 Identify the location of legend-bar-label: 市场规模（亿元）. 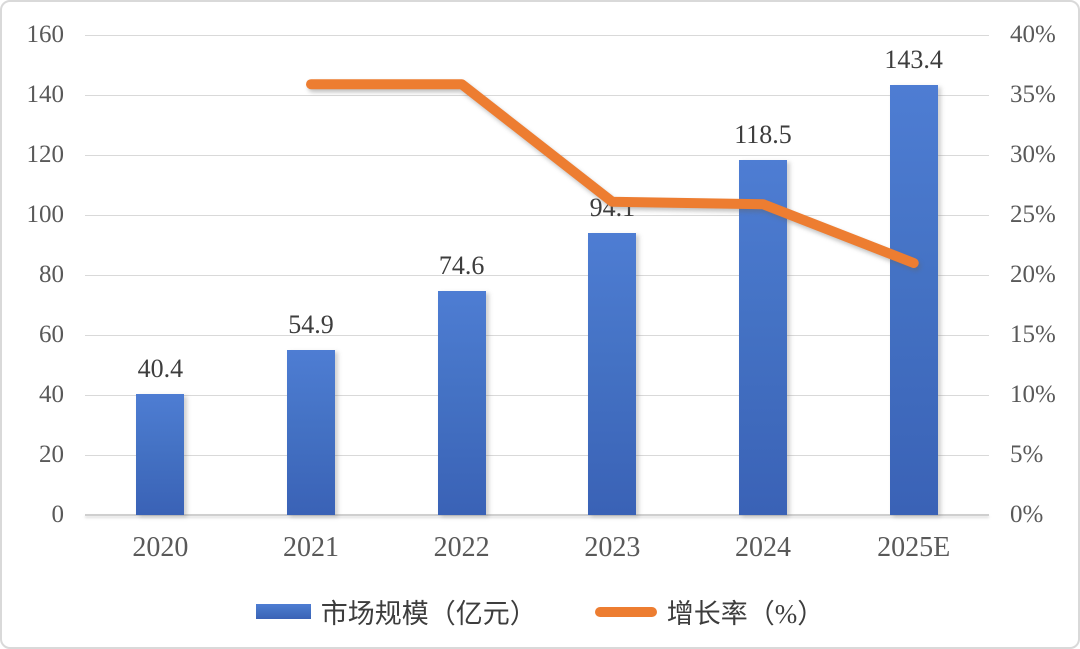
(428, 614).